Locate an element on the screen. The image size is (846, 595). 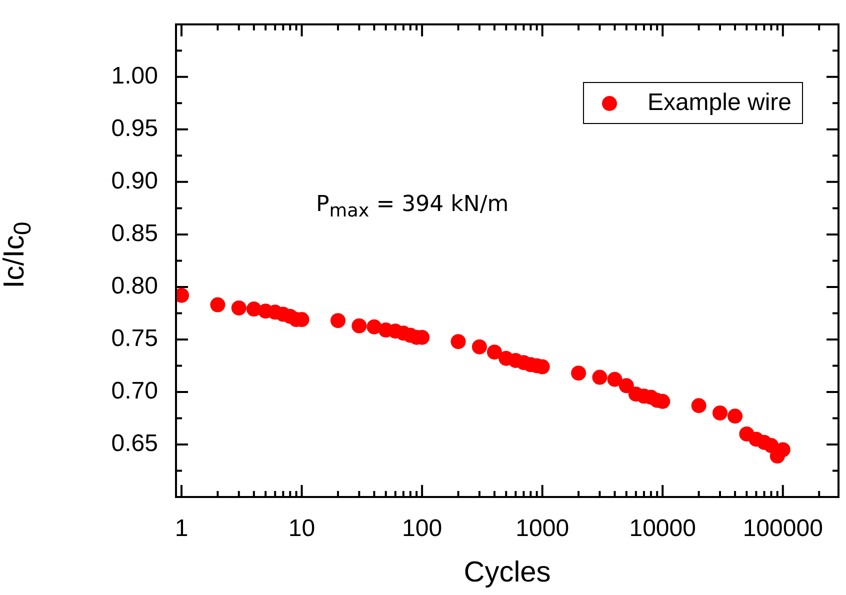
y-tick-label: 1.00 is located at coordinates (134, 76).